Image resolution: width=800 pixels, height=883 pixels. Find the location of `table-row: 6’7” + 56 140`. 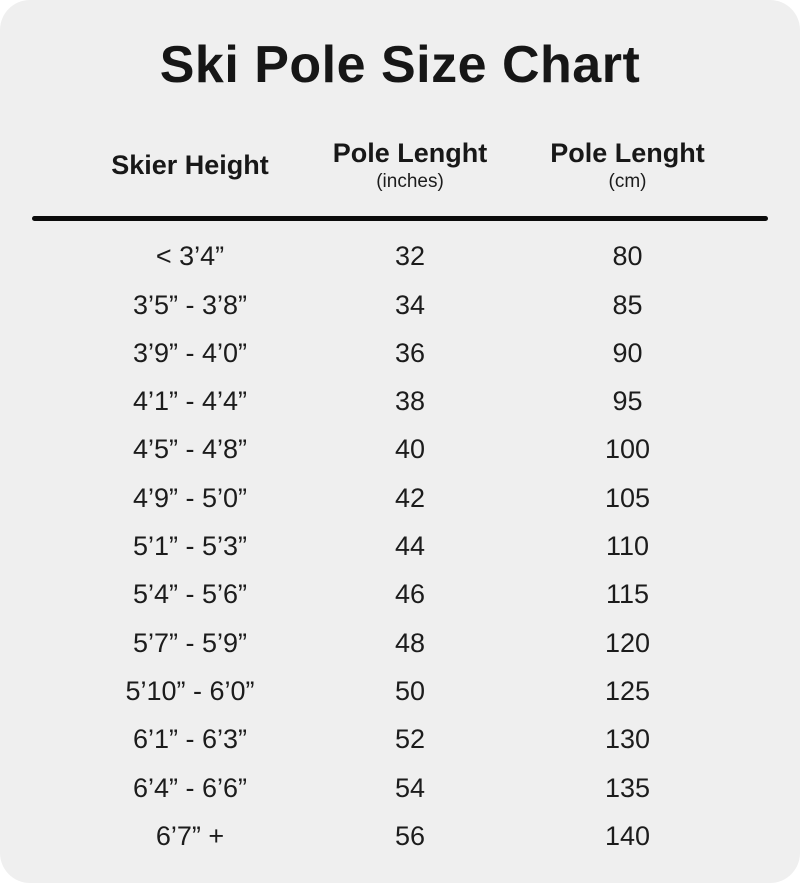

table-row: 6’7” + 56 140 is located at coordinates (400, 836).